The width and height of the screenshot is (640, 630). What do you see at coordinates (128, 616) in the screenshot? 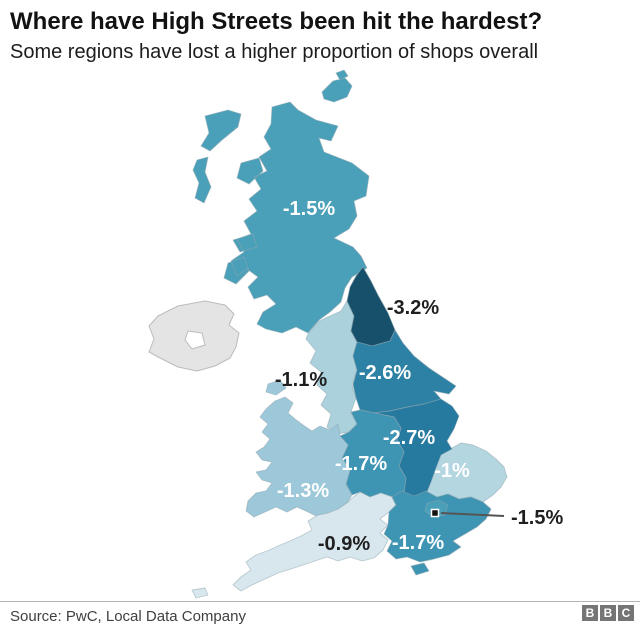
I see `source-text: Source: PwC, Local Data Company` at bounding box center [128, 616].